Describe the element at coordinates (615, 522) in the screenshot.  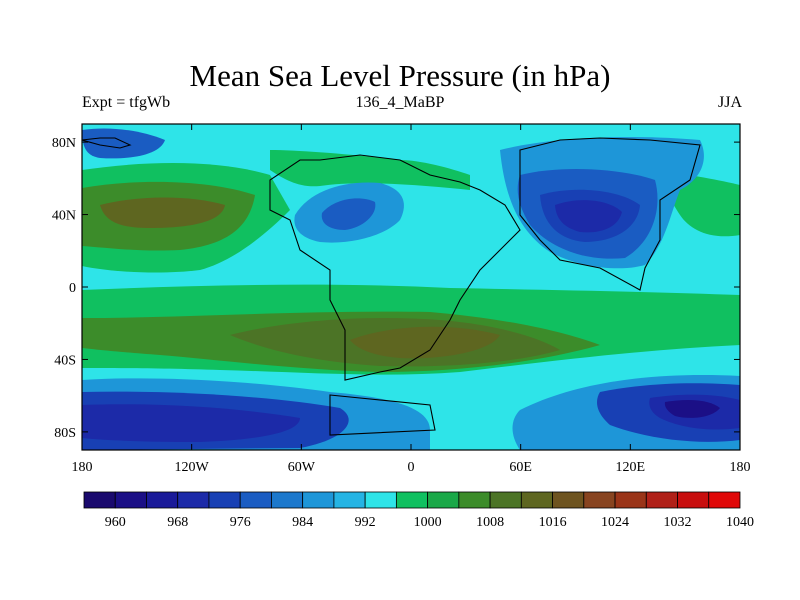
I see `colorbar-label: 1024` at that location.